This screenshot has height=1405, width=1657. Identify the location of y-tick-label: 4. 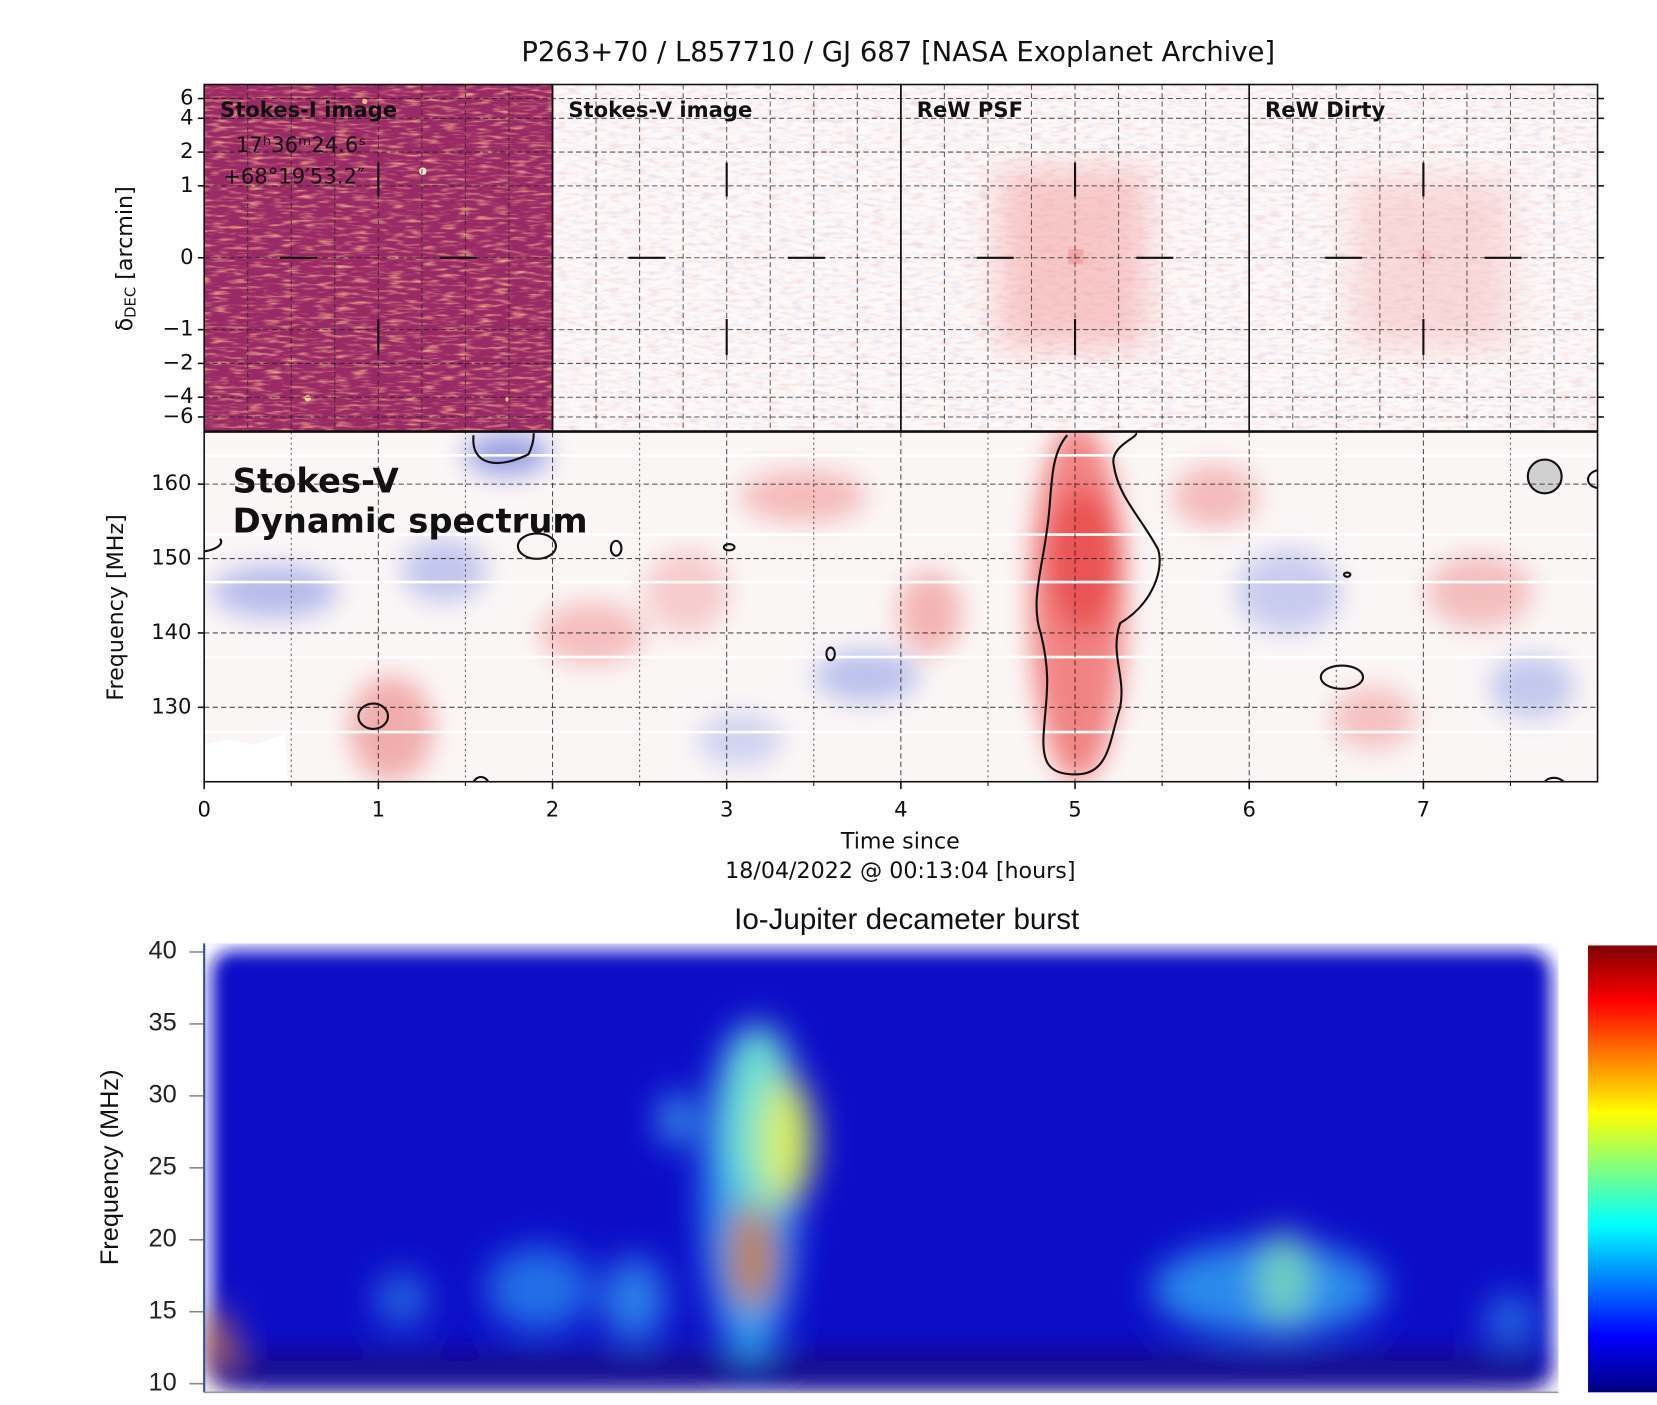
(186, 116).